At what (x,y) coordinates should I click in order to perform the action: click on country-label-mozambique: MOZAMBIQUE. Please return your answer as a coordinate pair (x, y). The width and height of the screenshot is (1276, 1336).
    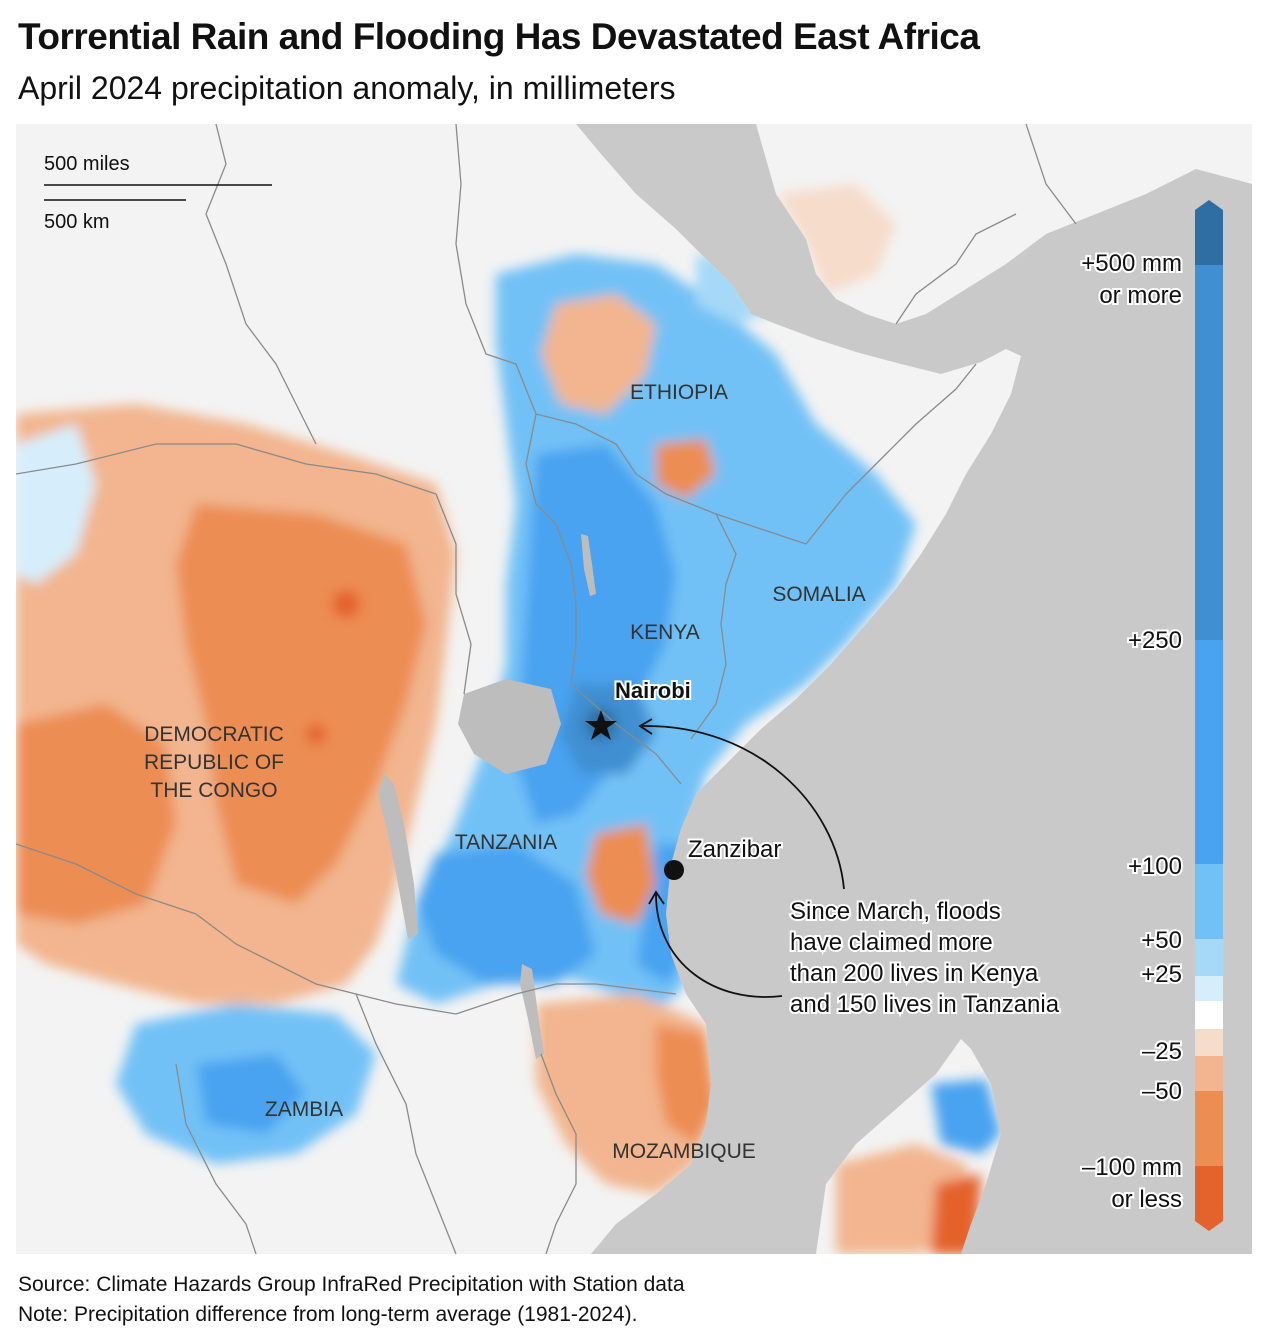
    Looking at the image, I should click on (684, 1151).